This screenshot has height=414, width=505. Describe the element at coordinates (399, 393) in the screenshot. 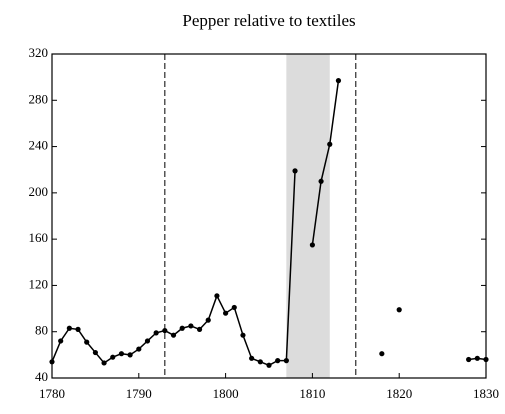

I see `x-tick-label: 1820` at that location.